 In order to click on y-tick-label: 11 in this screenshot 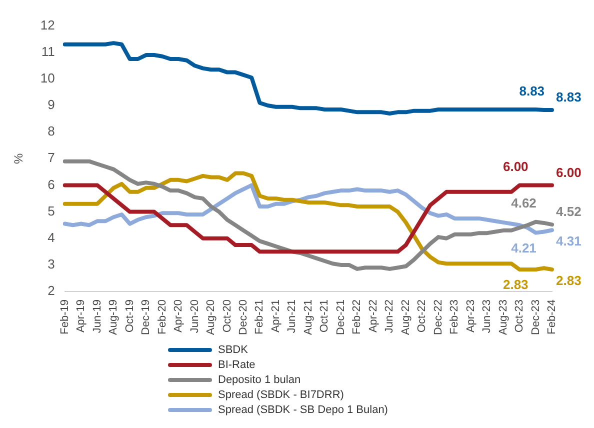, I will do `click(48, 51)`.